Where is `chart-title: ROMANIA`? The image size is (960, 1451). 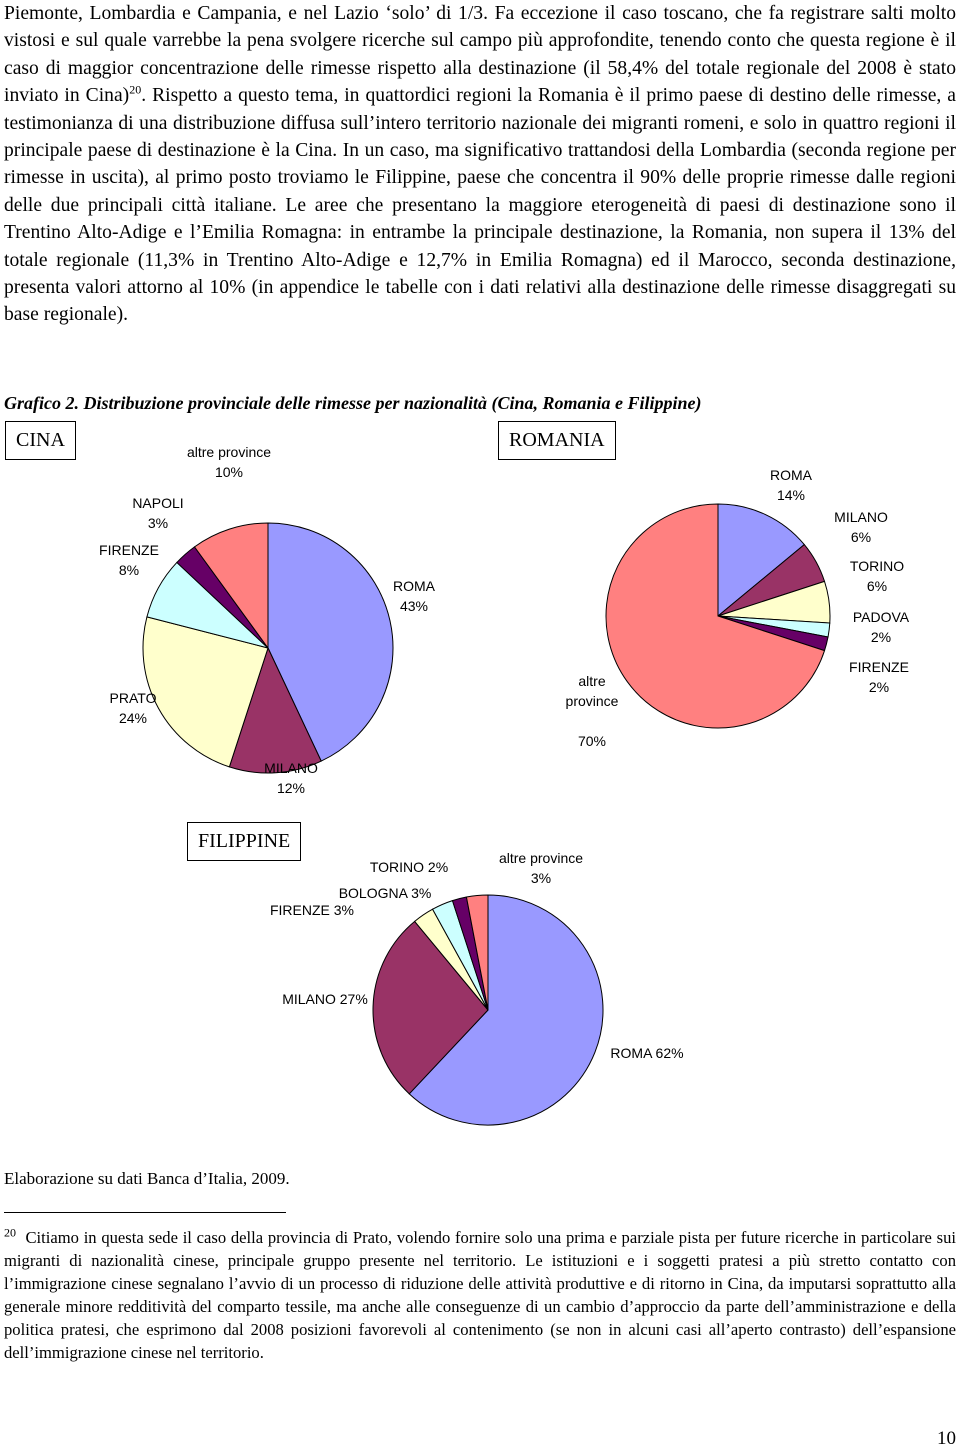
chart-title: ROMANIA is located at coordinates (557, 440).